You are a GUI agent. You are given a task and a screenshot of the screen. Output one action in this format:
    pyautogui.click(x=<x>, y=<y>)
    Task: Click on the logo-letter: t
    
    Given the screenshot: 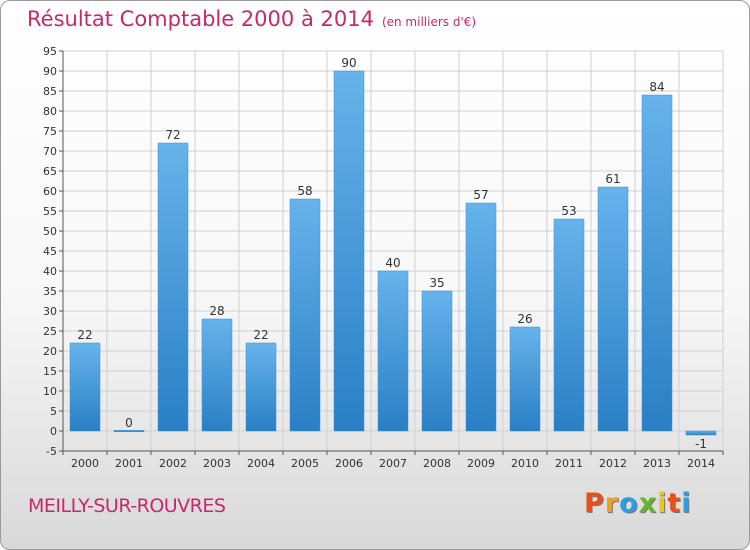 What is the action you would take?
    pyautogui.click(x=674, y=503)
    